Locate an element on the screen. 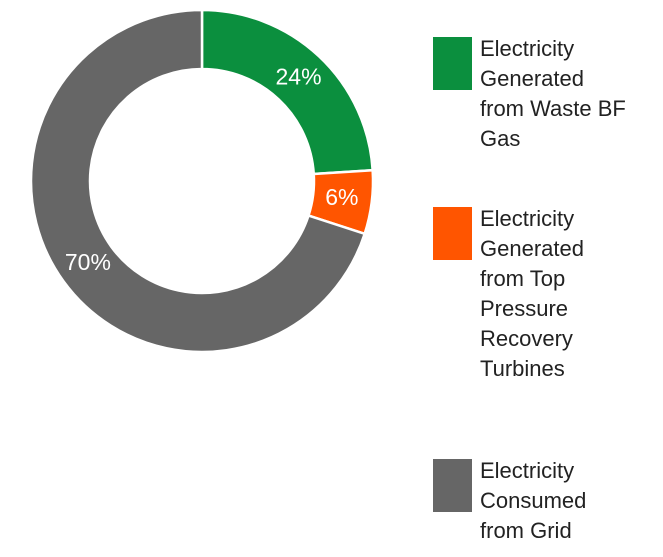 The image size is (663, 557). data-label: 70% is located at coordinates (88, 262).